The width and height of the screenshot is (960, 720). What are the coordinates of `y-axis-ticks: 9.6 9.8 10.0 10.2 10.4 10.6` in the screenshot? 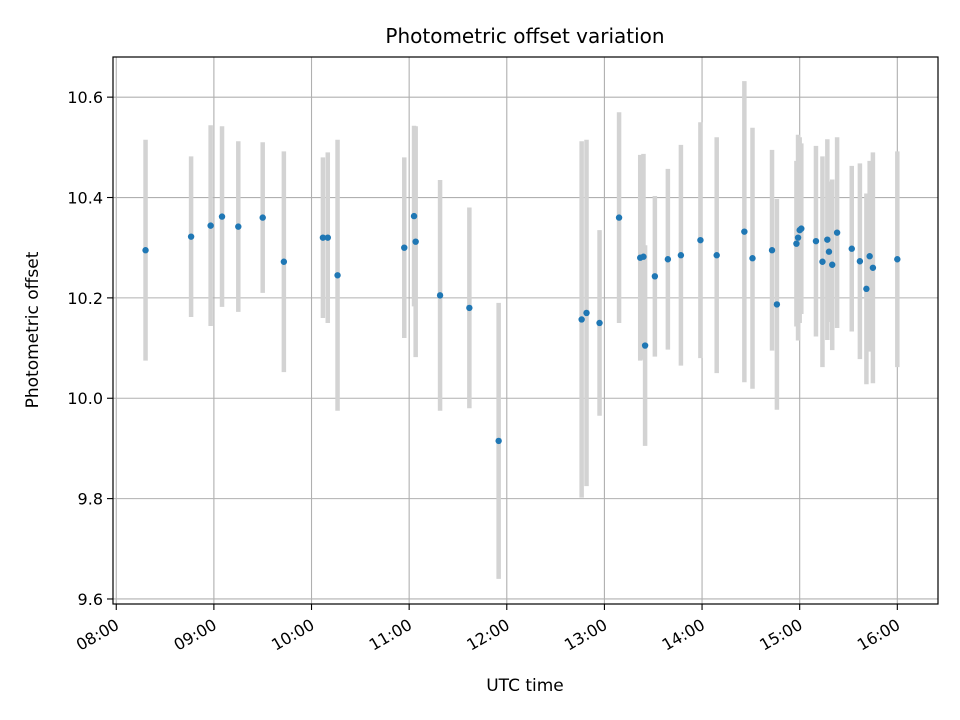 It's located at (90, 348).